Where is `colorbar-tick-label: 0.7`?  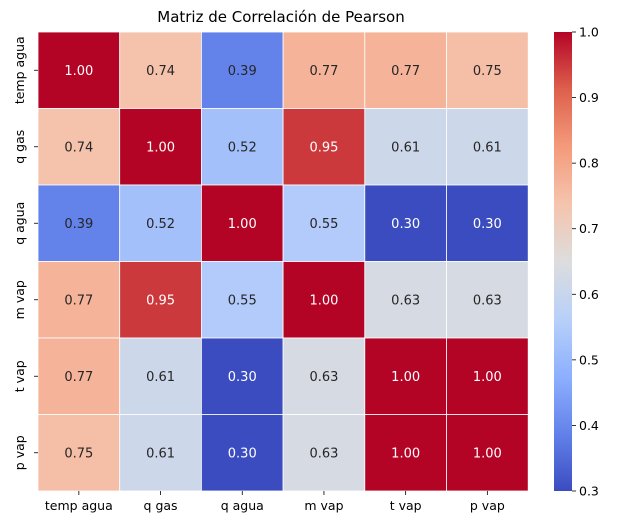
colorbar-tick-label: 0.7 is located at coordinates (589, 228).